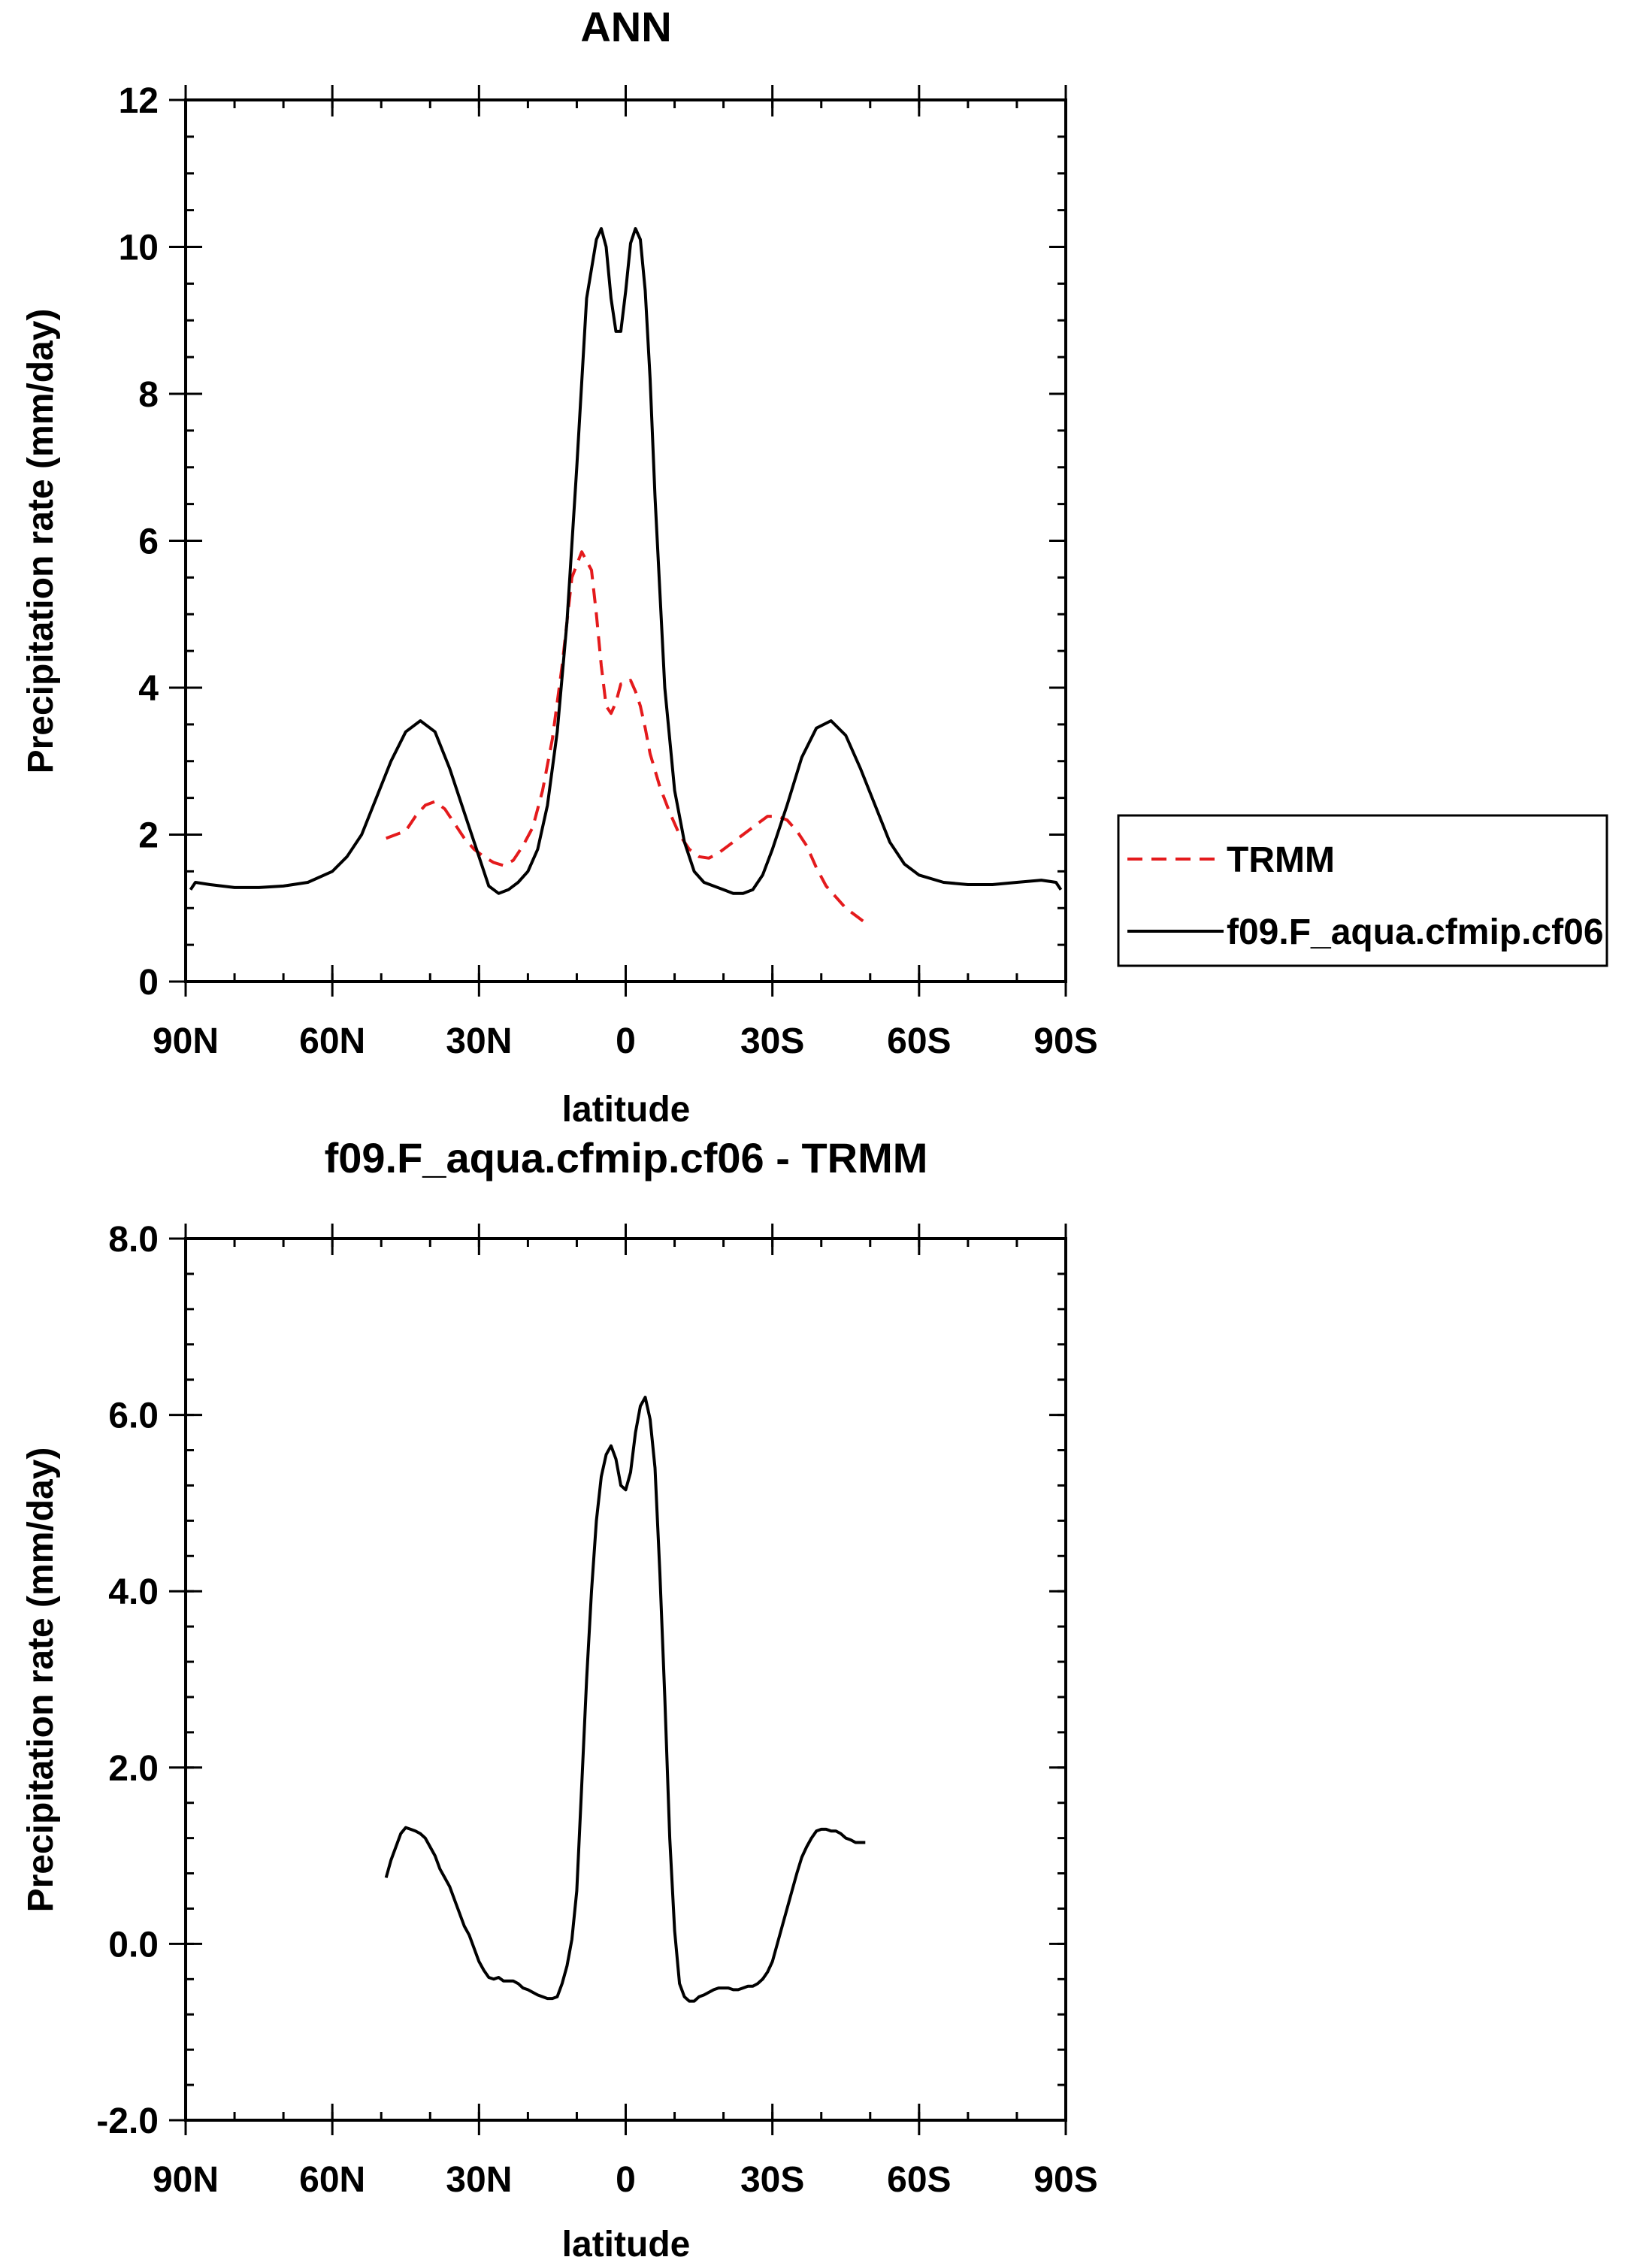 The height and width of the screenshot is (2263, 1652). I want to click on ann-legend: TRMM f09.F_aqua.cfmip.cf06, so click(1363, 890).